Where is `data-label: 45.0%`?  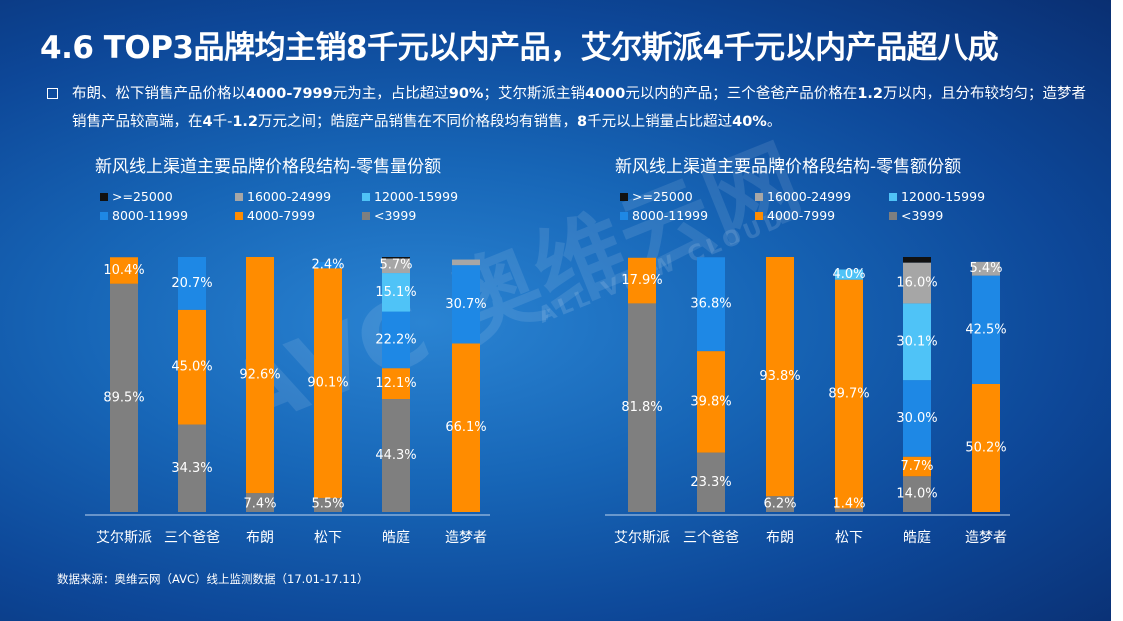
data-label: 45.0% is located at coordinates (191, 367).